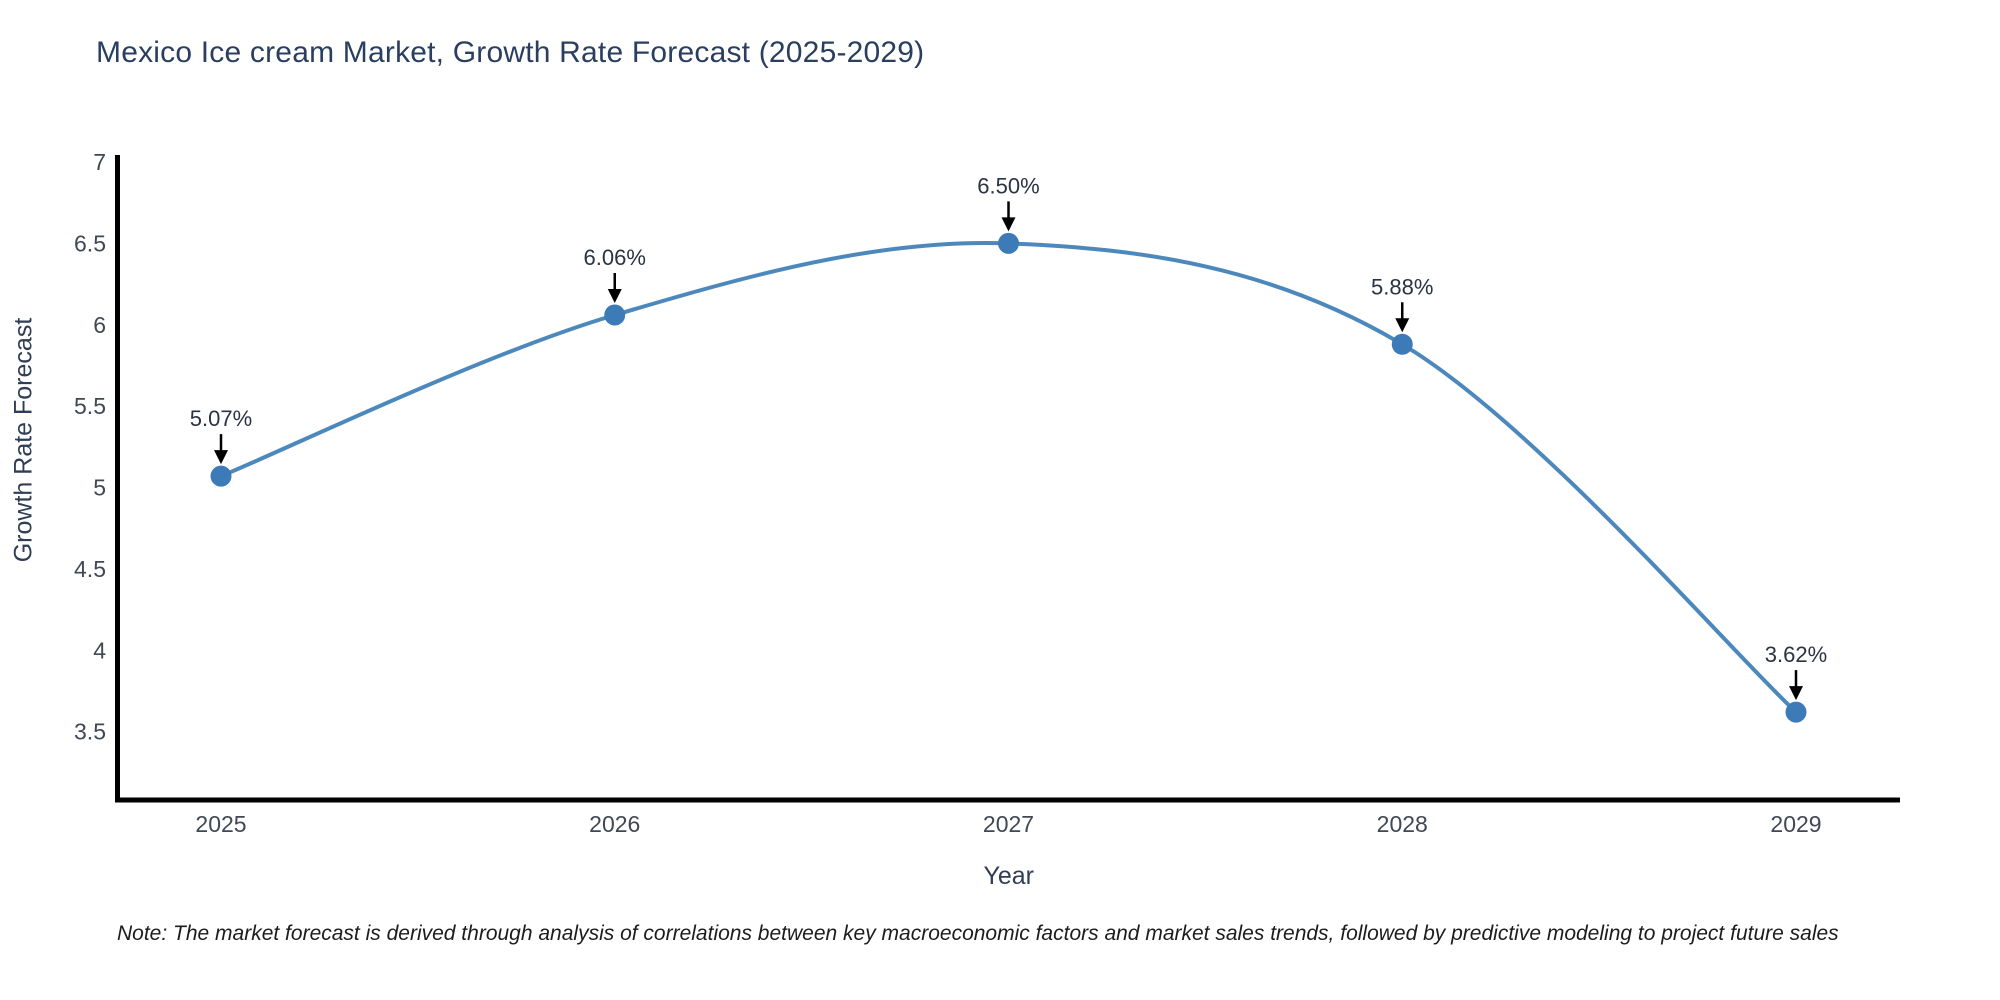  Describe the element at coordinates (220, 824) in the screenshot. I see `x-tick-label: 2025` at that location.